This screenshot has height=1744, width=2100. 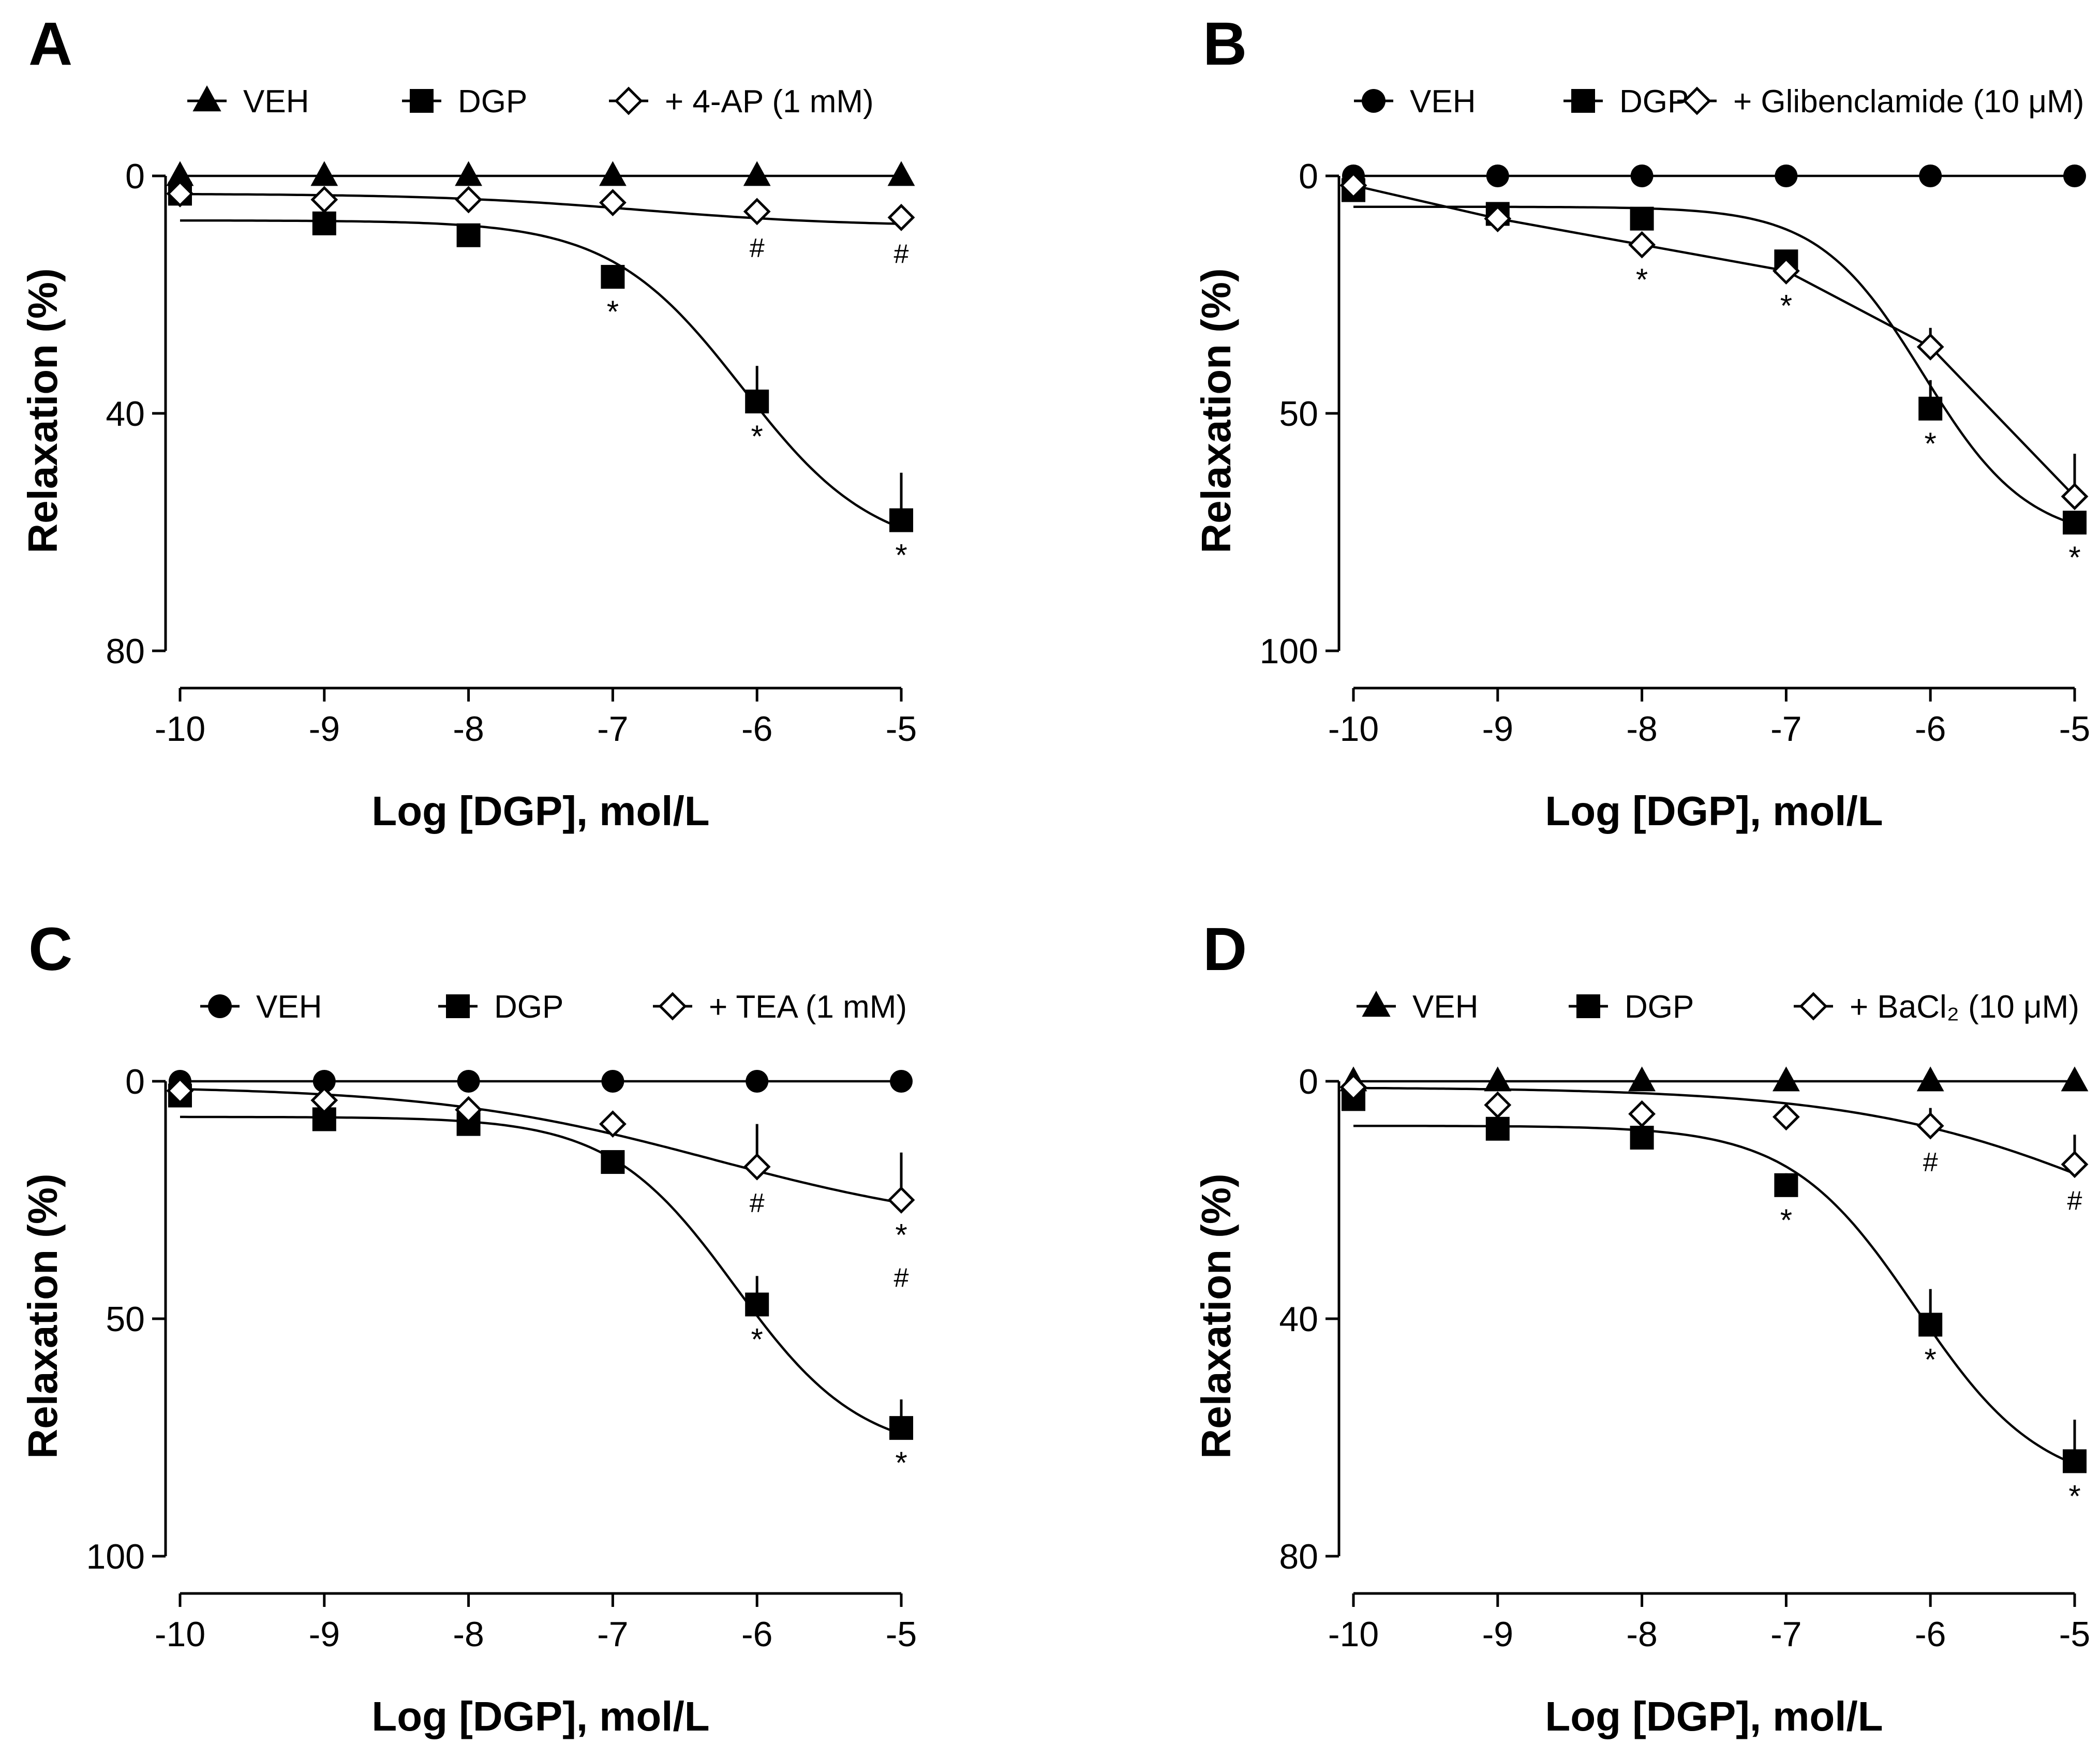 What do you see at coordinates (1225, 949) in the screenshot?
I see `panel-letter: D` at bounding box center [1225, 949].